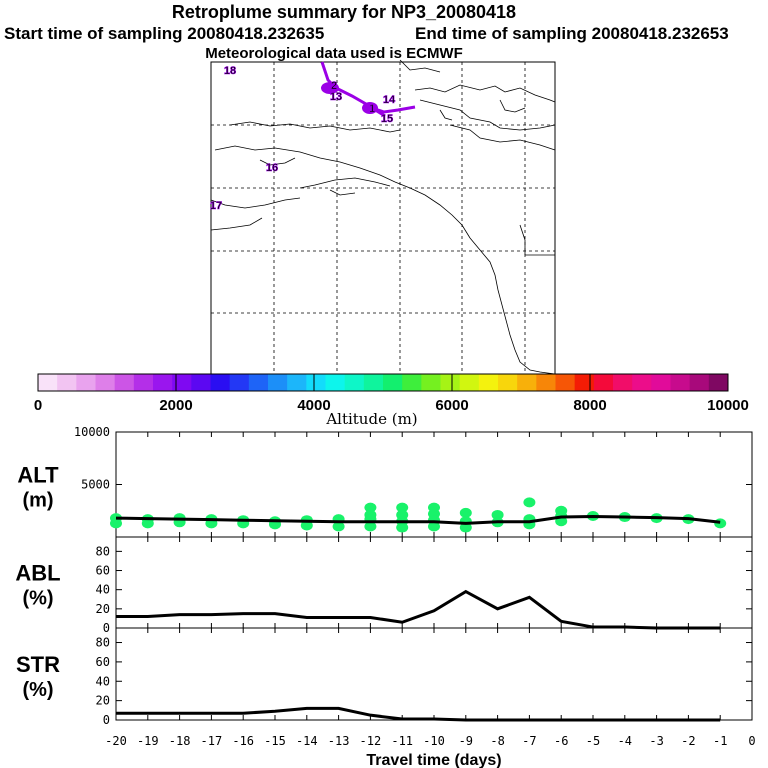 The height and width of the screenshot is (768, 768). What do you see at coordinates (272, 168) in the screenshot?
I see `trajectory-marker-label: 16` at bounding box center [272, 168].